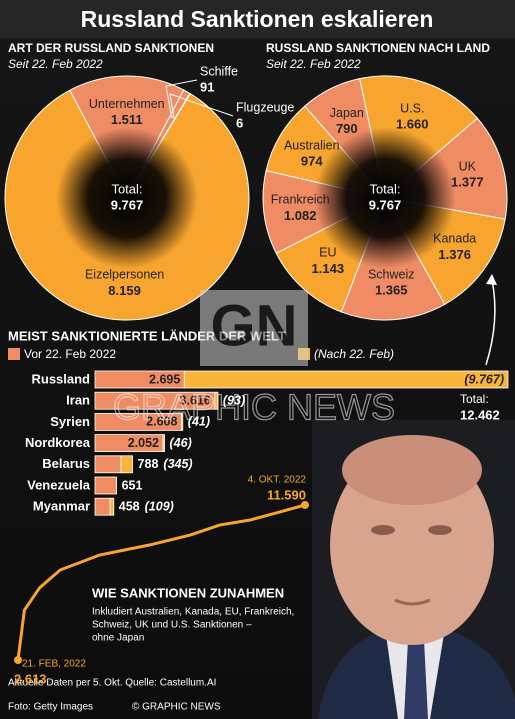  What do you see at coordinates (468, 167) in the screenshot?
I see `slice-label: UK` at bounding box center [468, 167].